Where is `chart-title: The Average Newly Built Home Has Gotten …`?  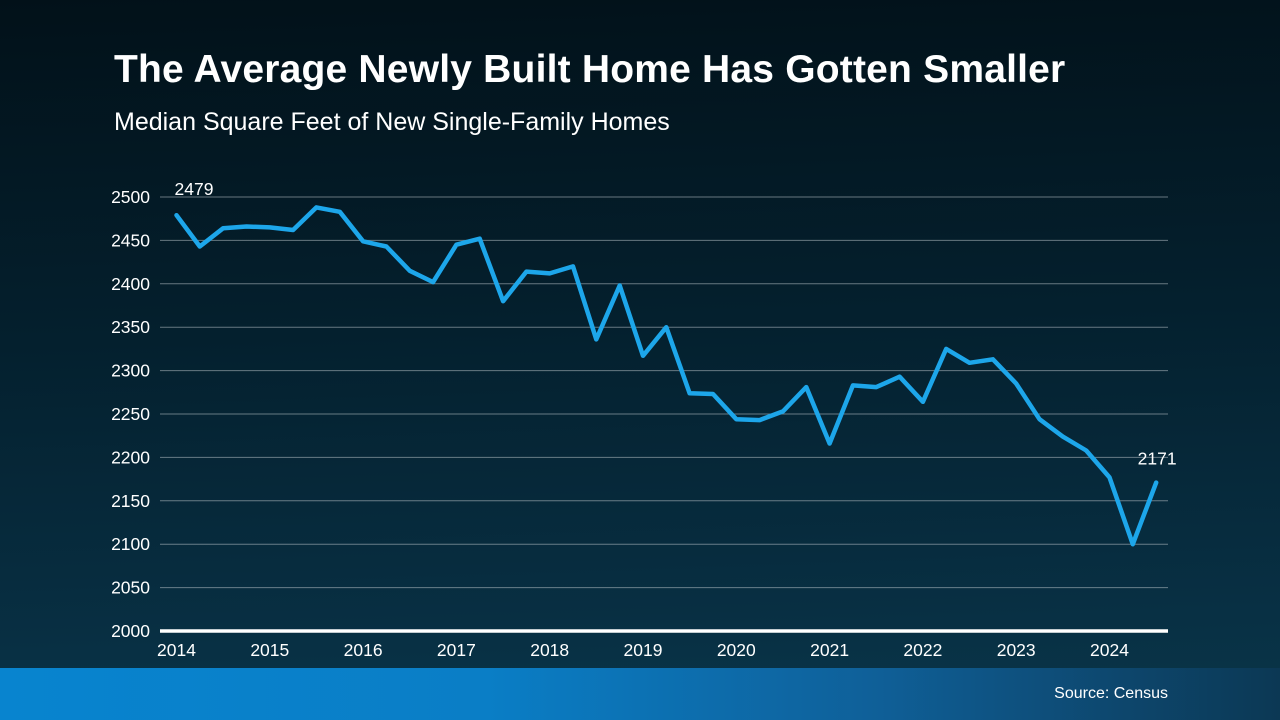 chart-title: The Average Newly Built Home Has Gotten … is located at coordinates (590, 69).